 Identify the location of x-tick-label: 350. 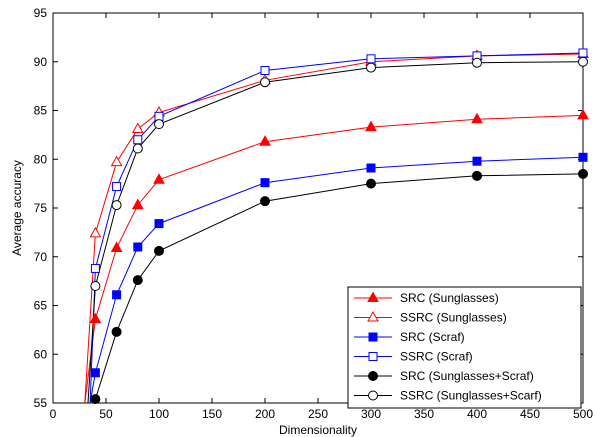
(424, 414).